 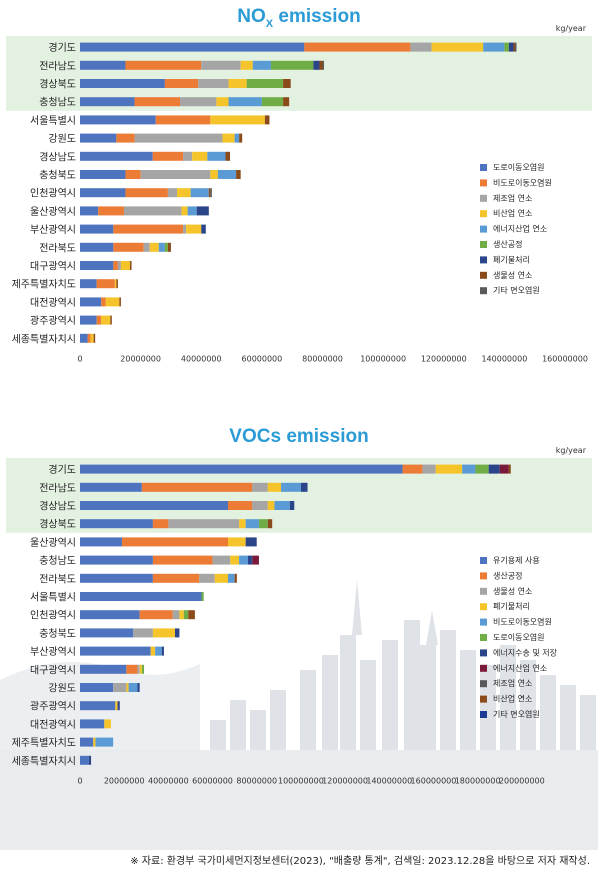 I want to click on category-label: 세종특별자치시, so click(x=44, y=761).